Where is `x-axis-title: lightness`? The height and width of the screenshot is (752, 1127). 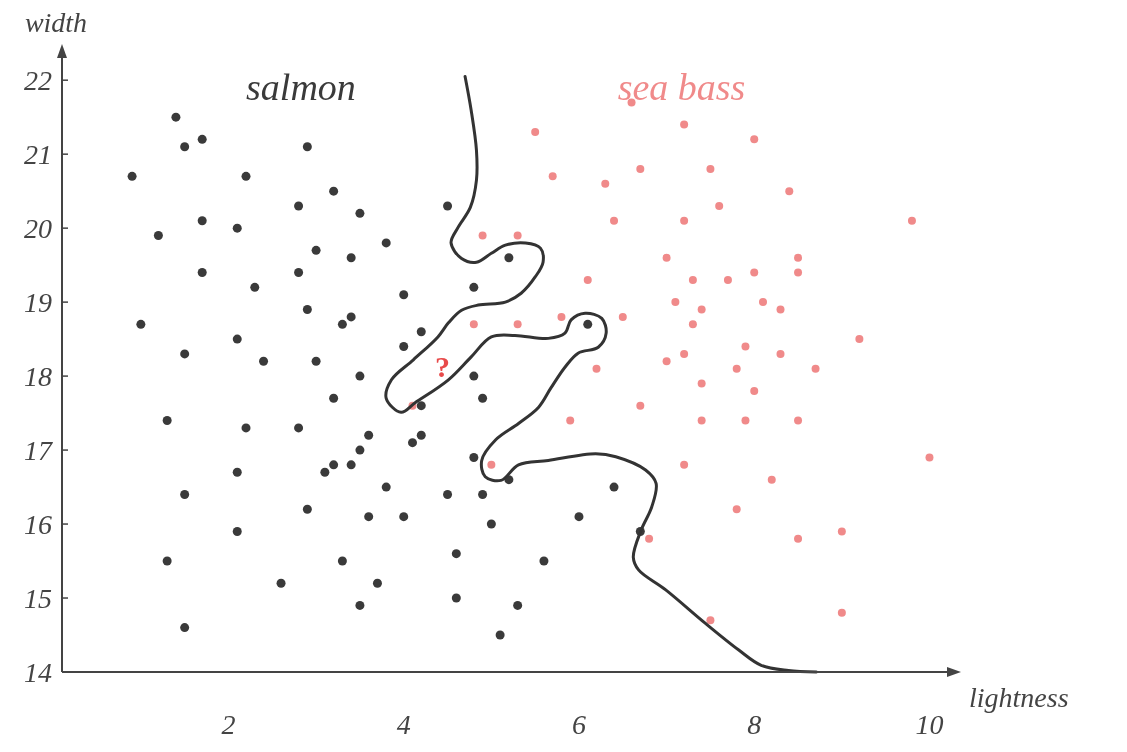
x-axis-title: lightness is located at coordinates (1019, 697).